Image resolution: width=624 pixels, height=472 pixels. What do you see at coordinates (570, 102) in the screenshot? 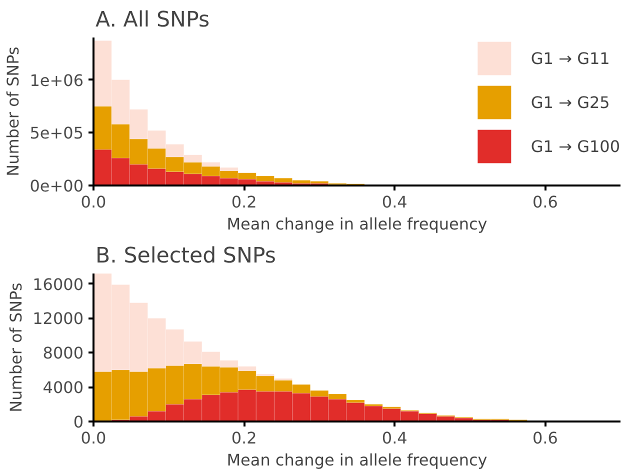
I see `legend-label: G1 → G25` at bounding box center [570, 102].